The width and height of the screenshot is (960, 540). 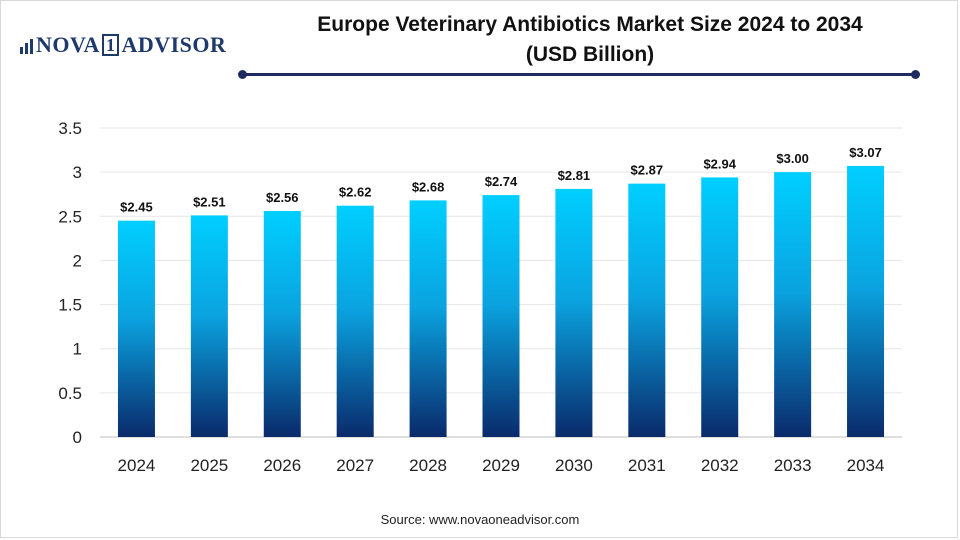 I want to click on title-underline, so click(x=579, y=74).